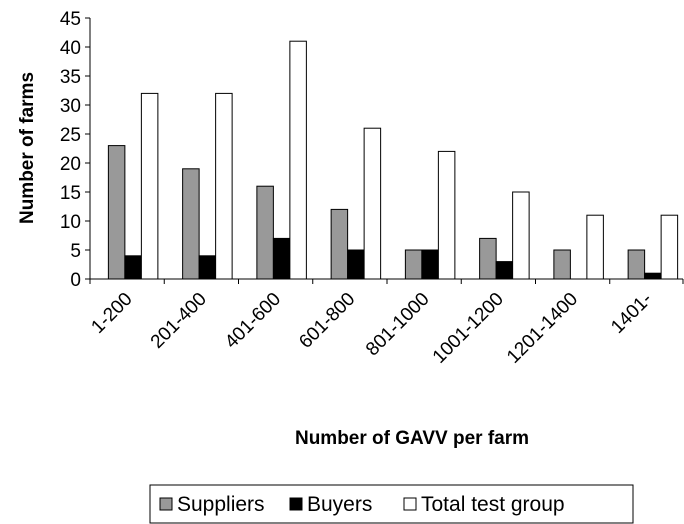 The height and width of the screenshot is (524, 684). What do you see at coordinates (391, 504) in the screenshot?
I see `legend-box` at bounding box center [391, 504].